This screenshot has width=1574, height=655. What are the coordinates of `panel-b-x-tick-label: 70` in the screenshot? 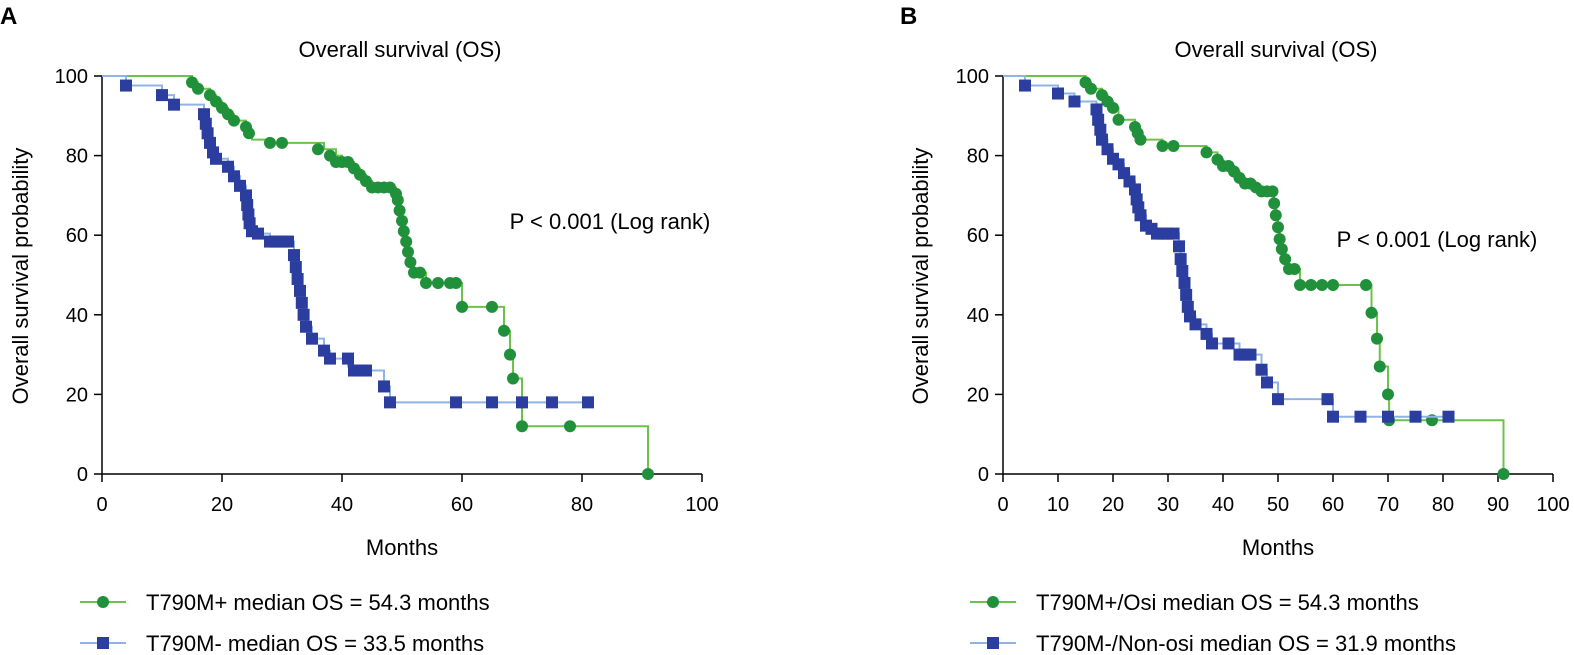 It's located at (1388, 505).